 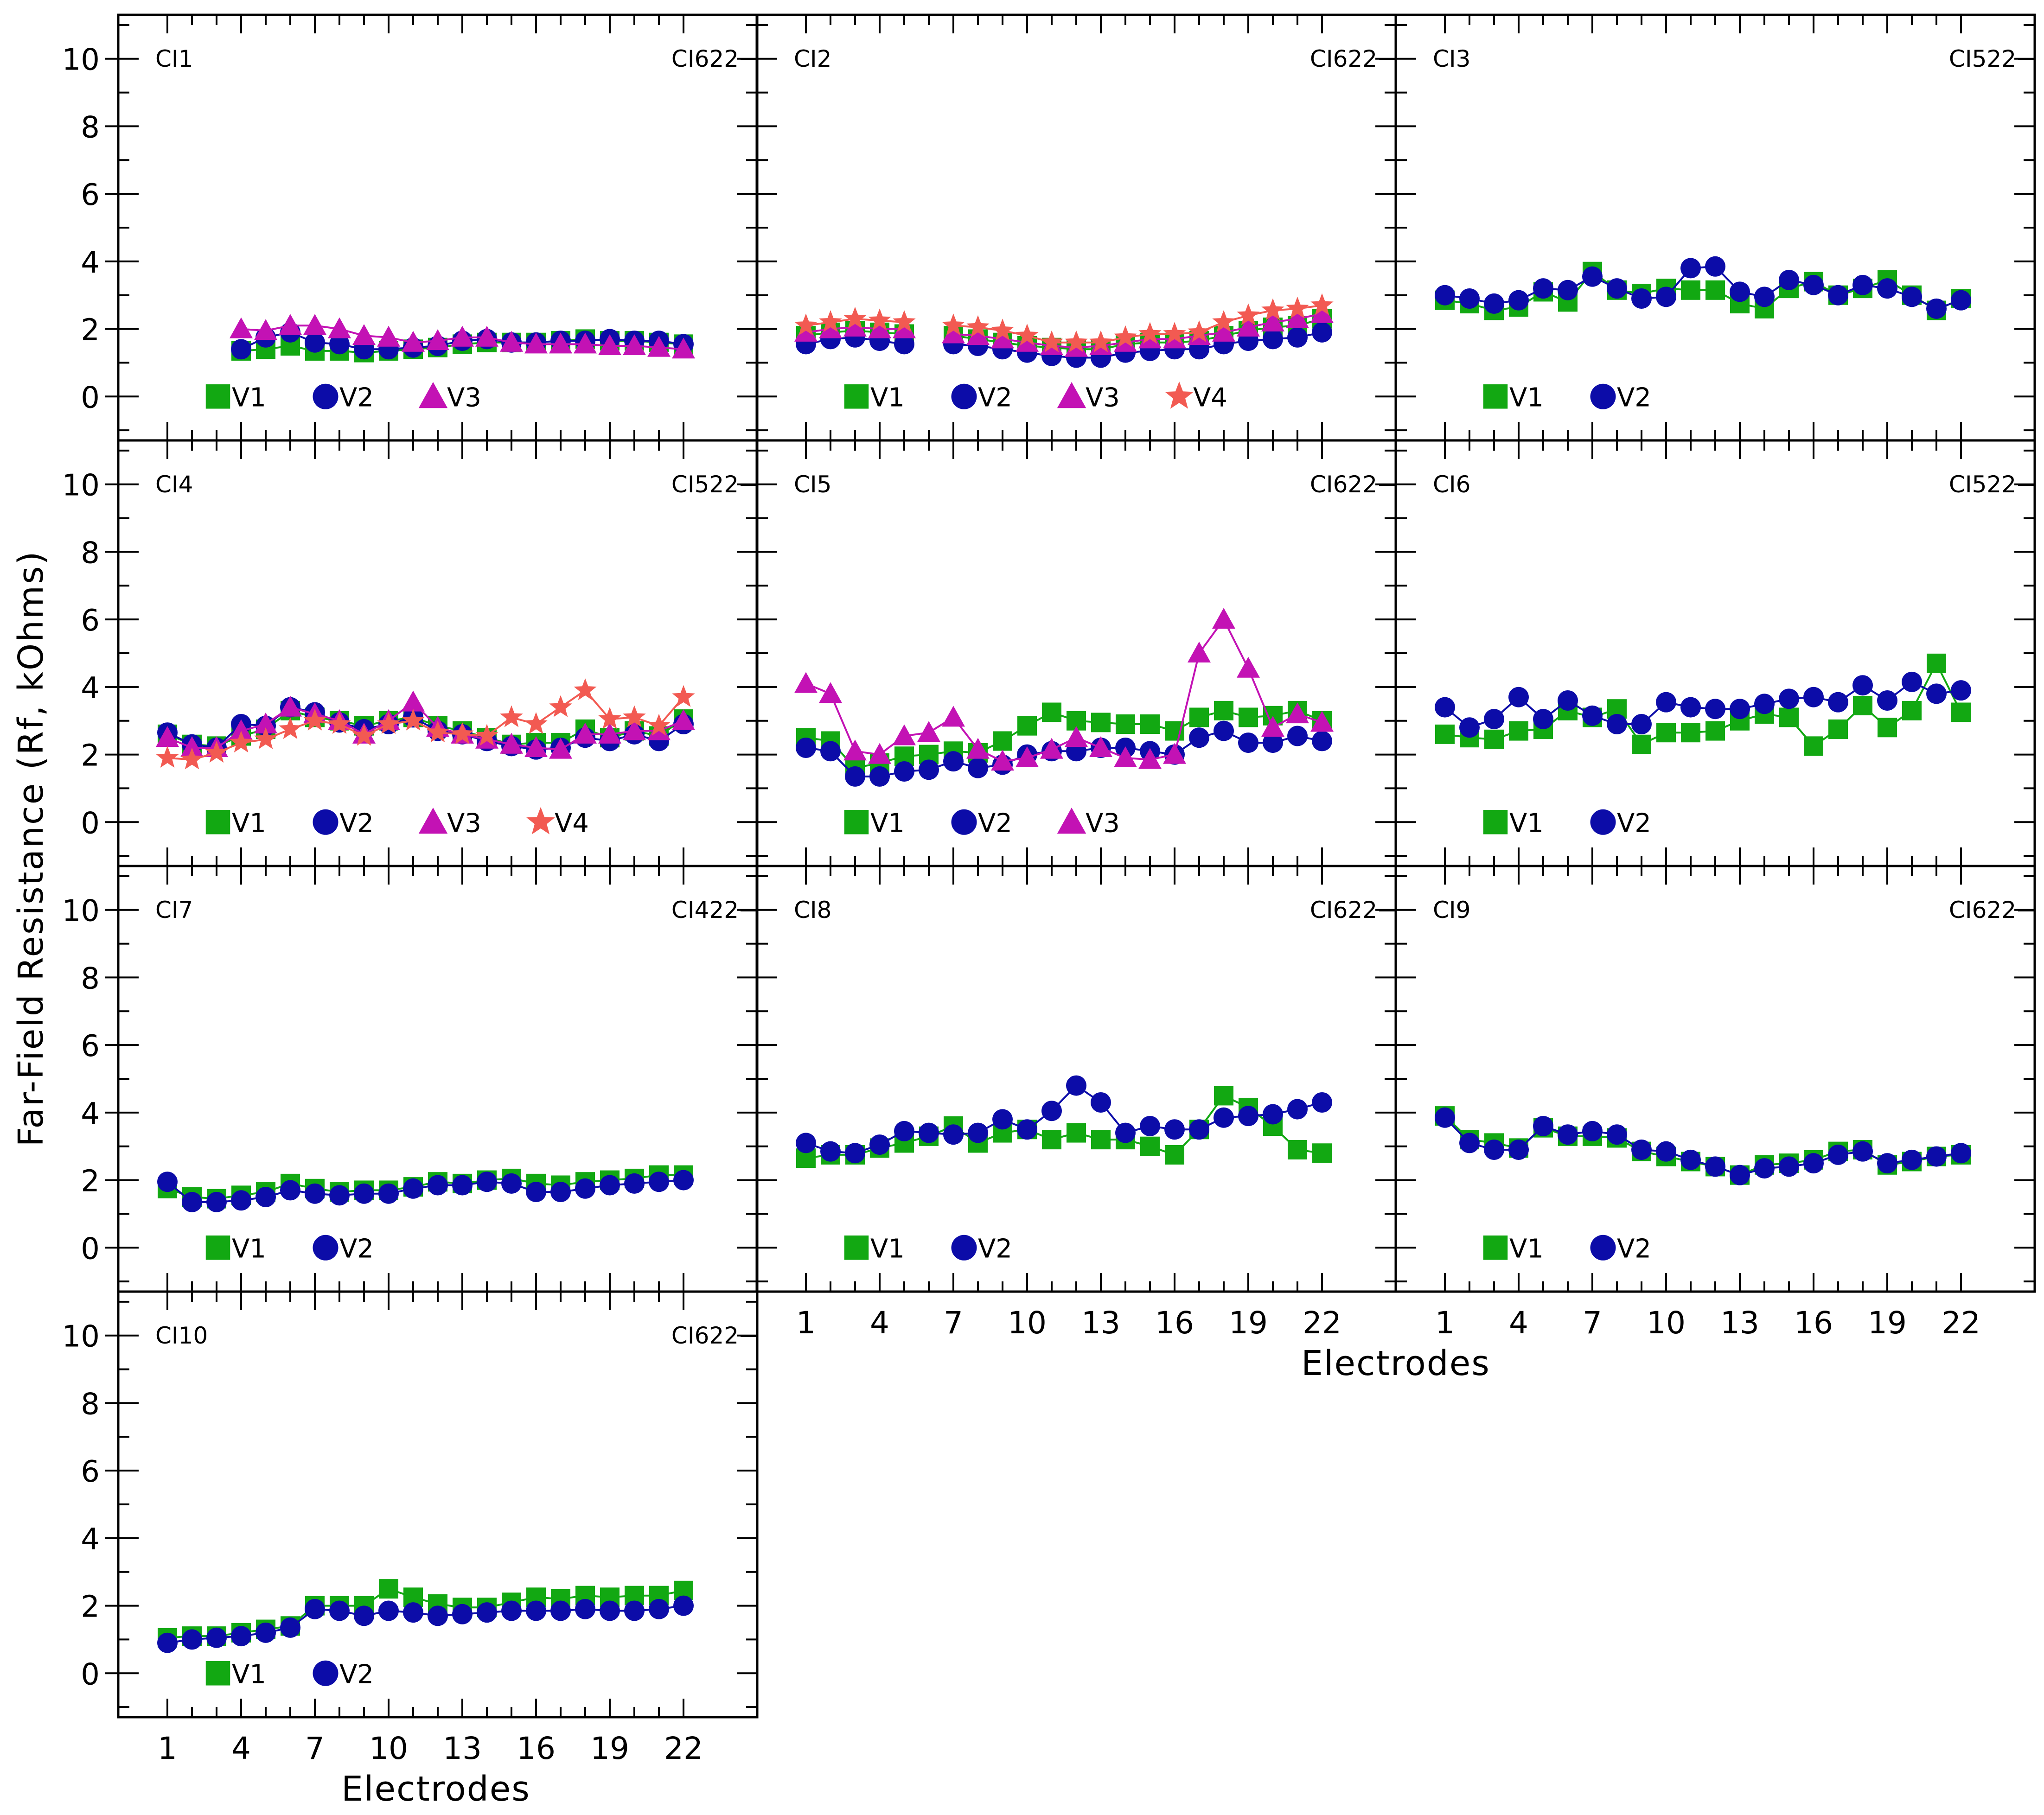 I want to click on series-ci5-v3, so click(x=1064, y=690).